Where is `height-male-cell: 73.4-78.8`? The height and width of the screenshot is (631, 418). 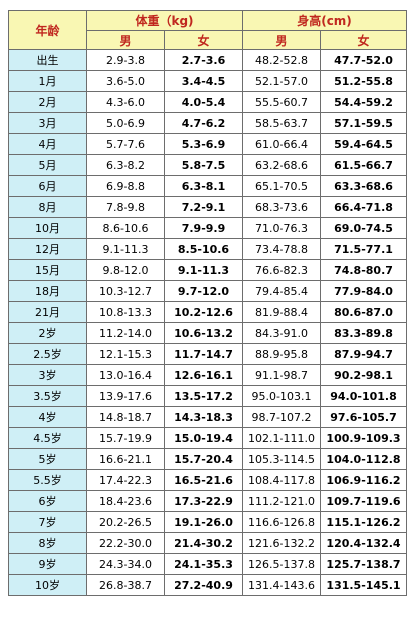 height-male-cell: 73.4-78.8 is located at coordinates (281, 249).